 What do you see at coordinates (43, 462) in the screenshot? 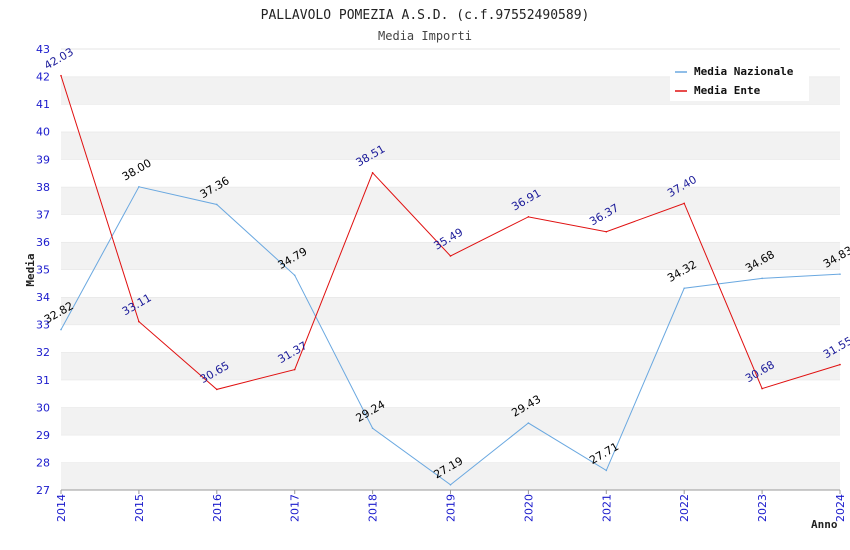
I see `y-tick-label: 28` at bounding box center [43, 462].